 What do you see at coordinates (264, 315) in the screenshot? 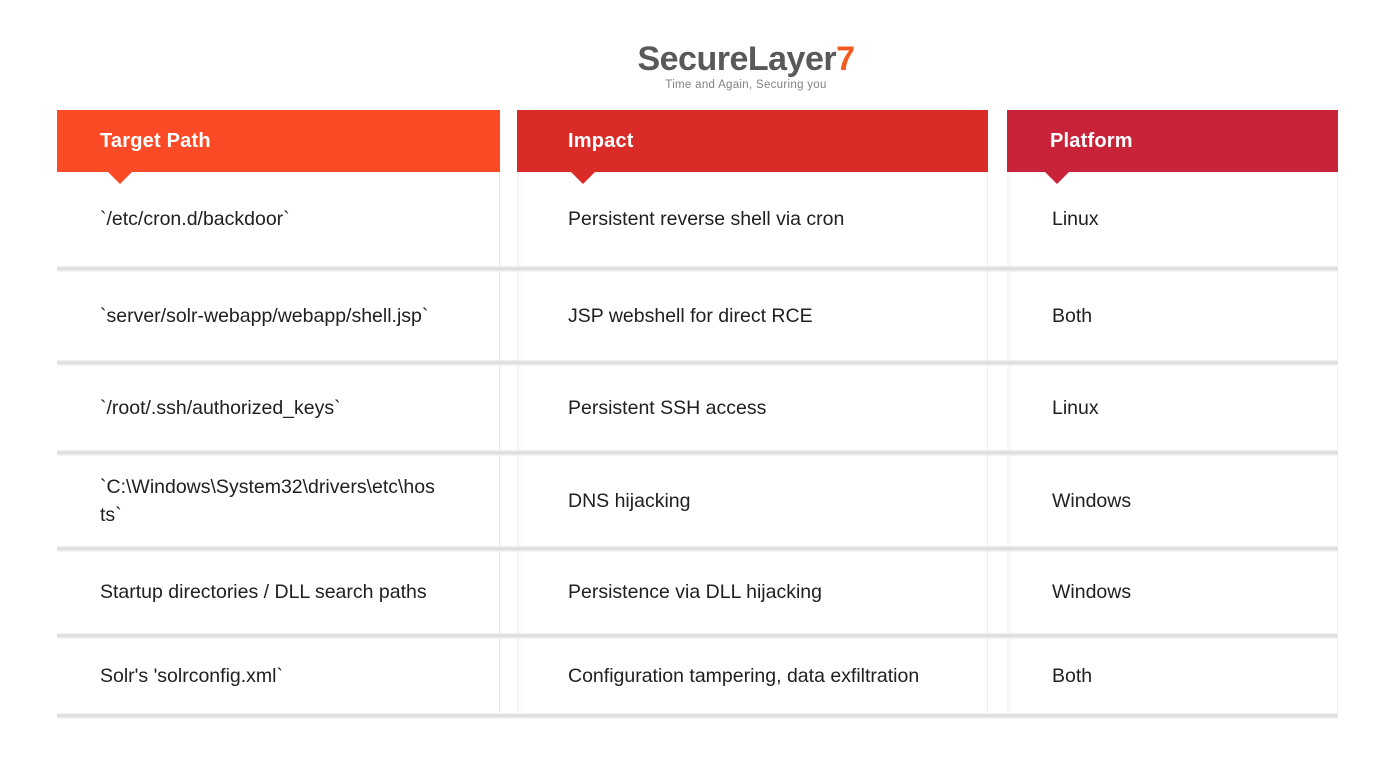
I see `target-path-value: `server/solr-webapp/webapp/shell.jsp`` at bounding box center [264, 315].